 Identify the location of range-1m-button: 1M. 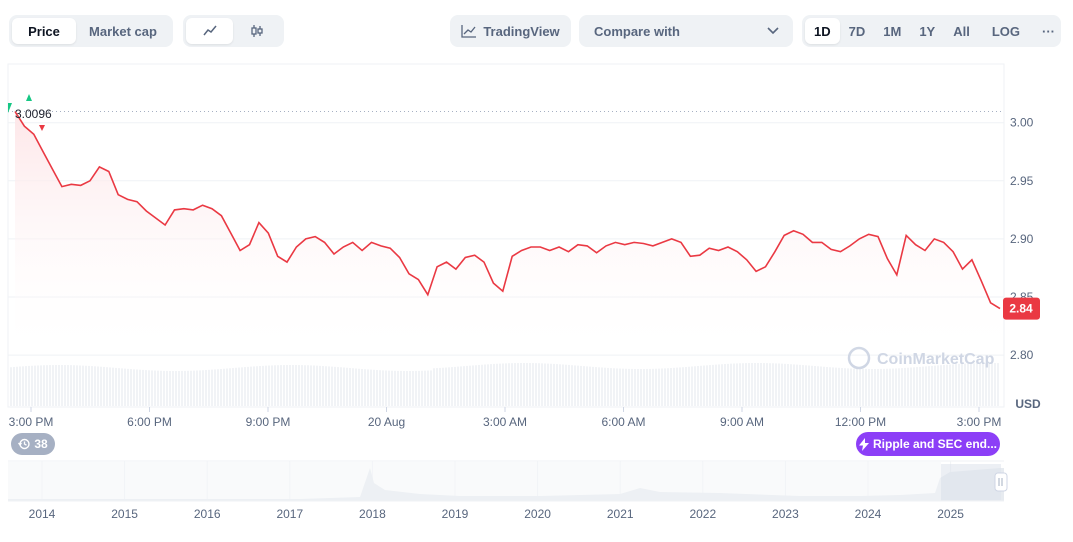
(892, 31).